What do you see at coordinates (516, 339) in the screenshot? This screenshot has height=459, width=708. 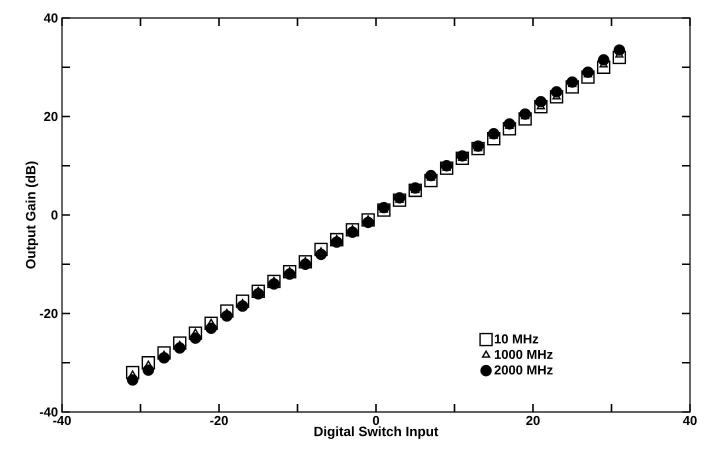 I see `legend-label: 10 MHz` at bounding box center [516, 339].